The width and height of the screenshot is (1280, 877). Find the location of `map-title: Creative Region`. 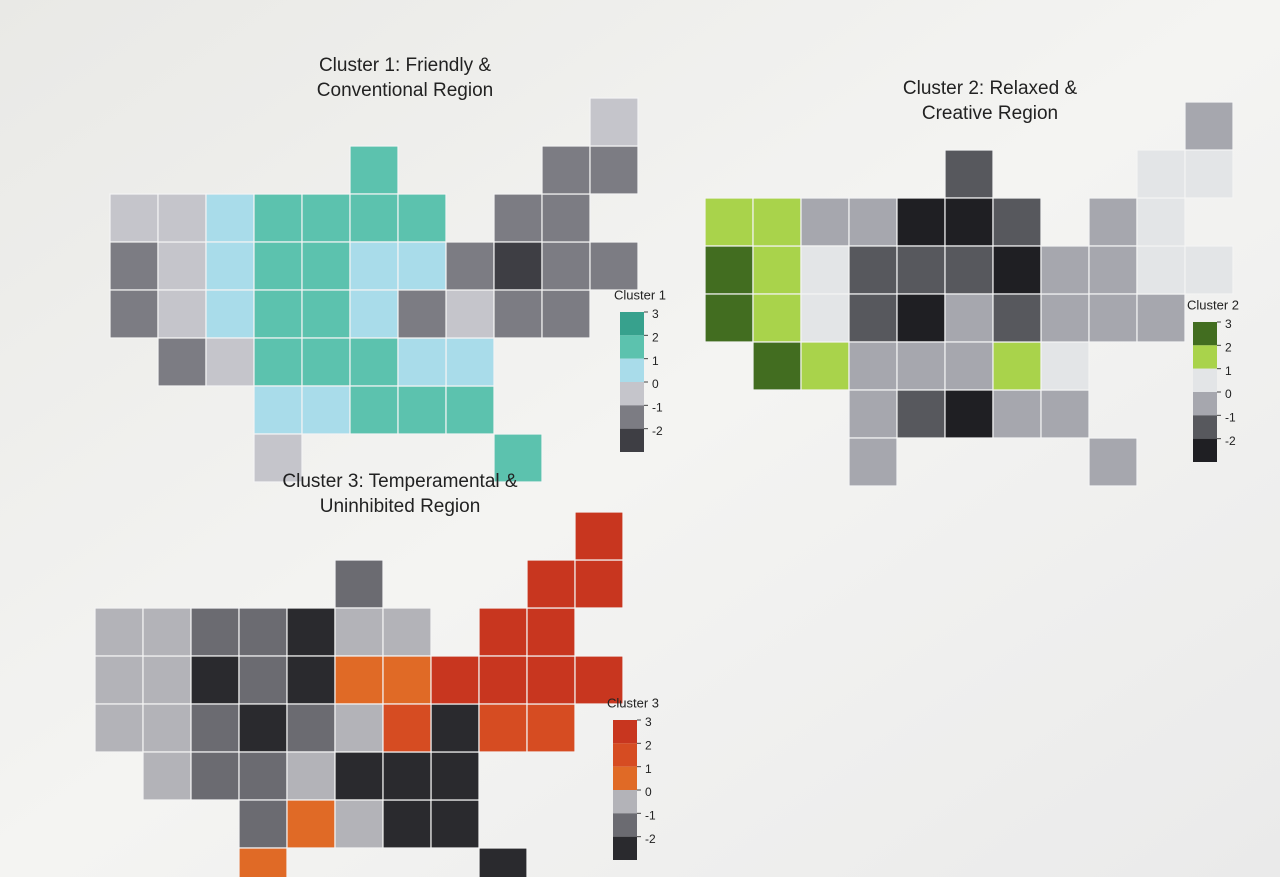

map-title: Creative Region is located at coordinates (990, 113).